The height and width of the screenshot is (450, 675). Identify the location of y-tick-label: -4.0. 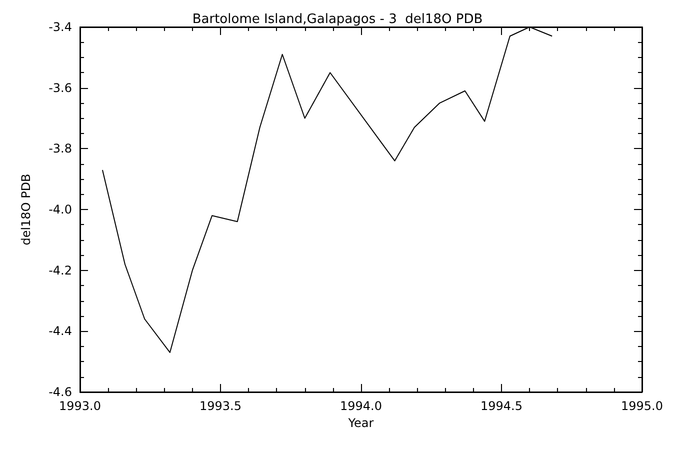
(60, 209).